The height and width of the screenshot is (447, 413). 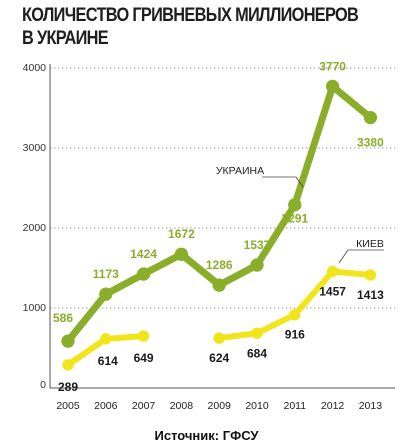 I want to click on series-0-point-2010, so click(x=257, y=265).